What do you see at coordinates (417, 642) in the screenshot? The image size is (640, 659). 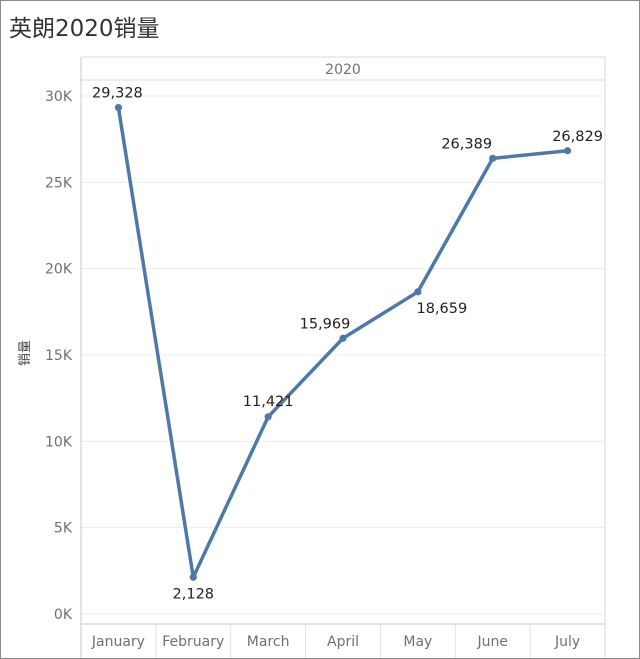 I see `x-tick-label-4: May` at bounding box center [417, 642].